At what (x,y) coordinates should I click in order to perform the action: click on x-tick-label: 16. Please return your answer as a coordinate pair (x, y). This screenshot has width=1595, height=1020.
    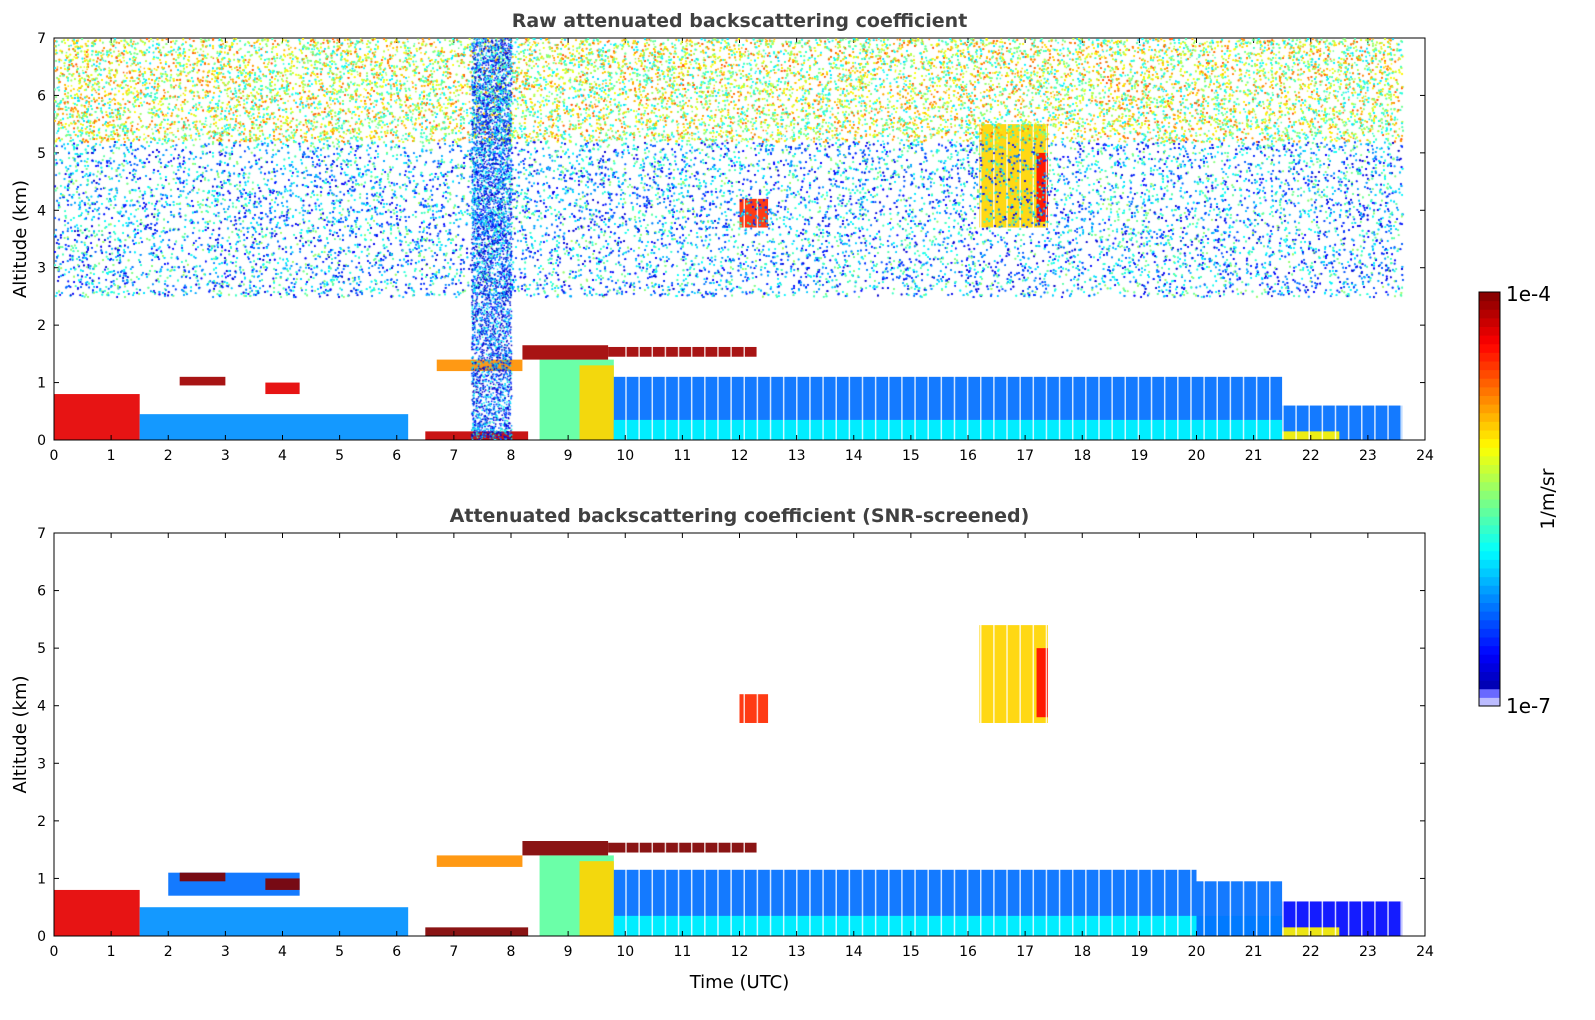
    Looking at the image, I should click on (968, 952).